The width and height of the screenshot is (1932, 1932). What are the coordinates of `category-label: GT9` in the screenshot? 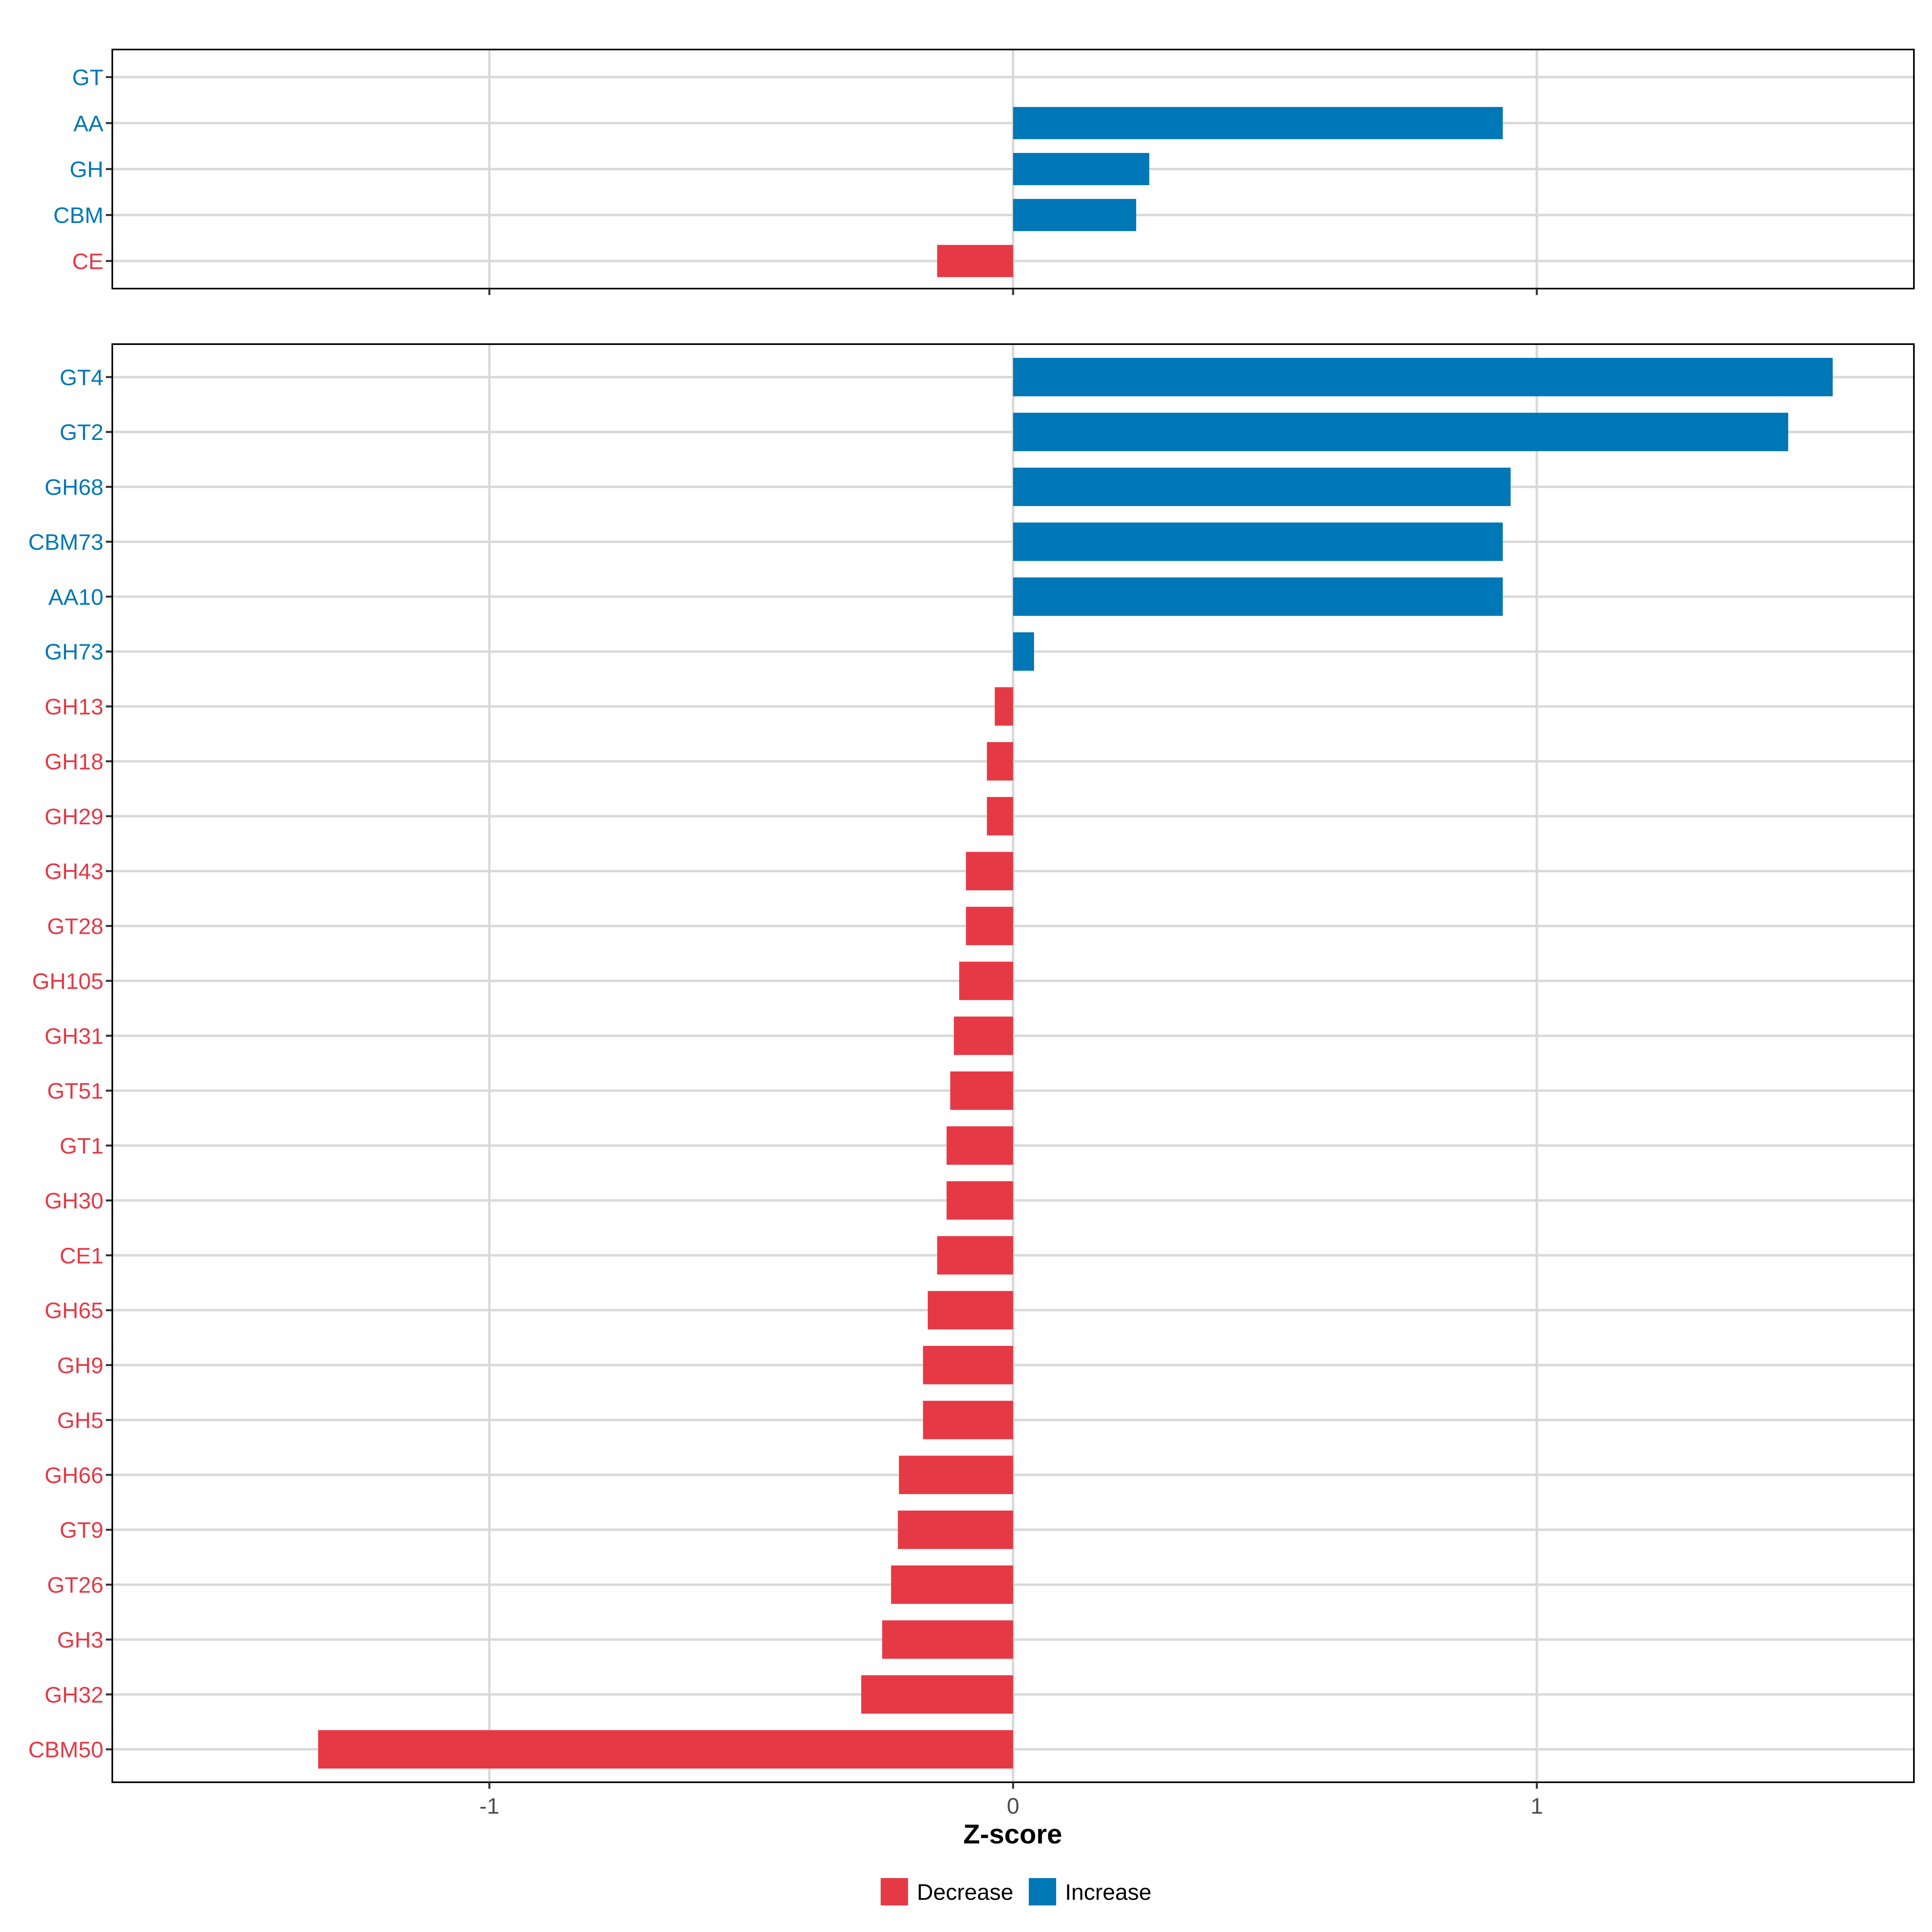 It's located at (81, 1530).